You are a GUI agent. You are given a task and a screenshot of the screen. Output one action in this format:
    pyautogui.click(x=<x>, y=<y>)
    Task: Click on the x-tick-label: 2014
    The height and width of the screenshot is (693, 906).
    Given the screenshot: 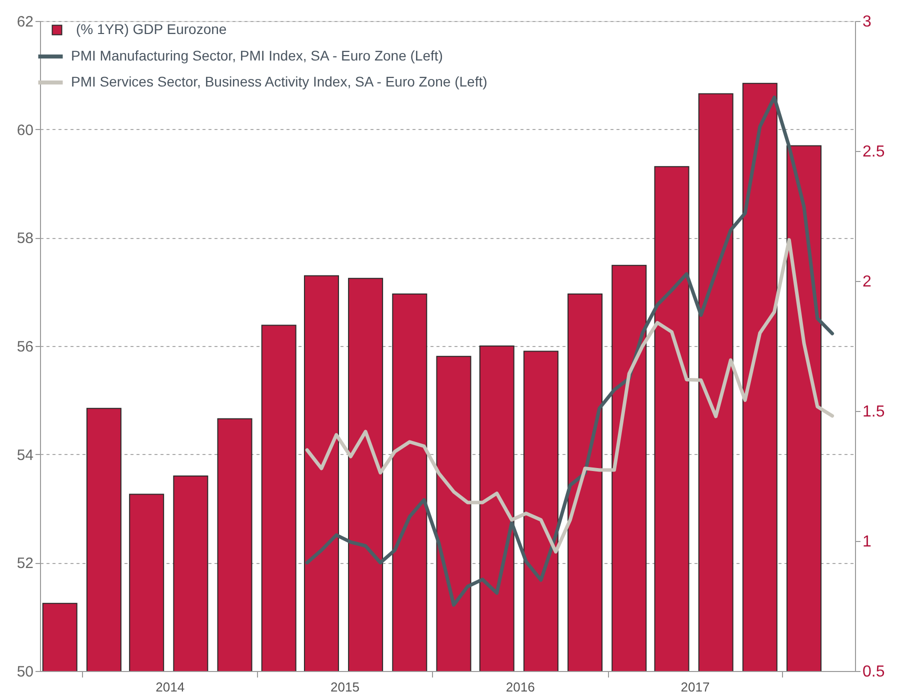 What is the action you would take?
    pyautogui.click(x=170, y=686)
    